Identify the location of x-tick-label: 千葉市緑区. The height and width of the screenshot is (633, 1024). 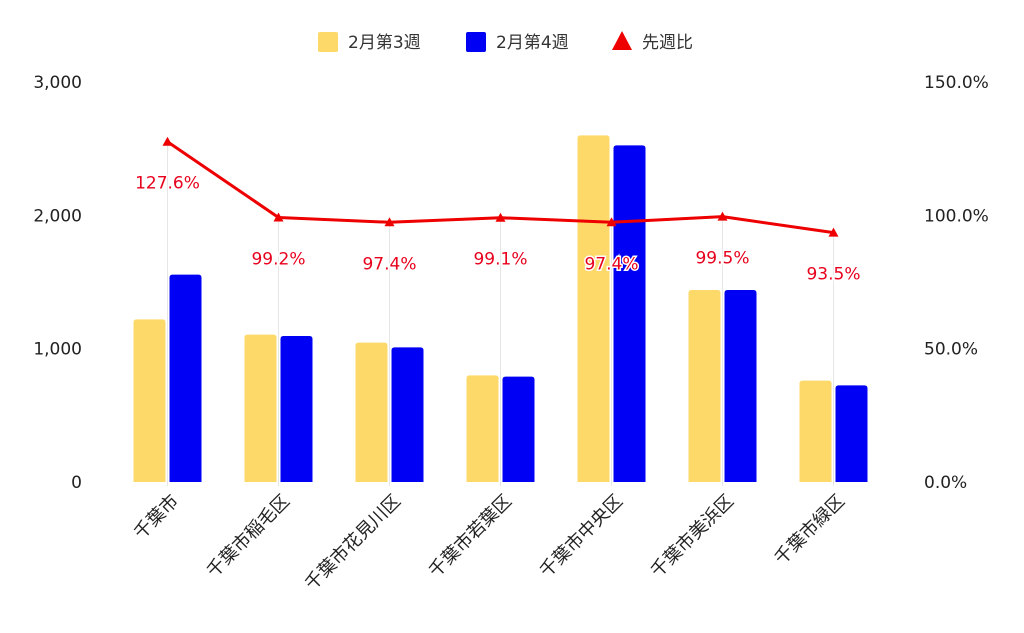
(810, 530).